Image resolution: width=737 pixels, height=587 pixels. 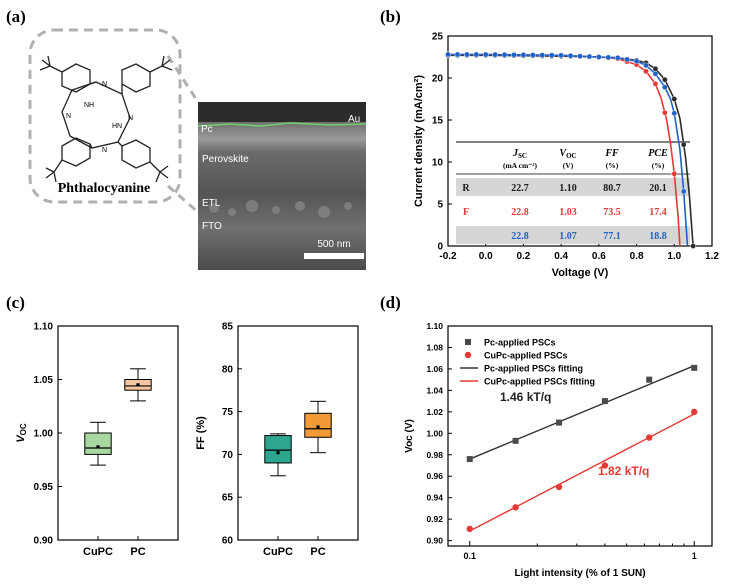 I want to click on jv-table-unit: (mA cm⁻²), so click(x=520, y=165).